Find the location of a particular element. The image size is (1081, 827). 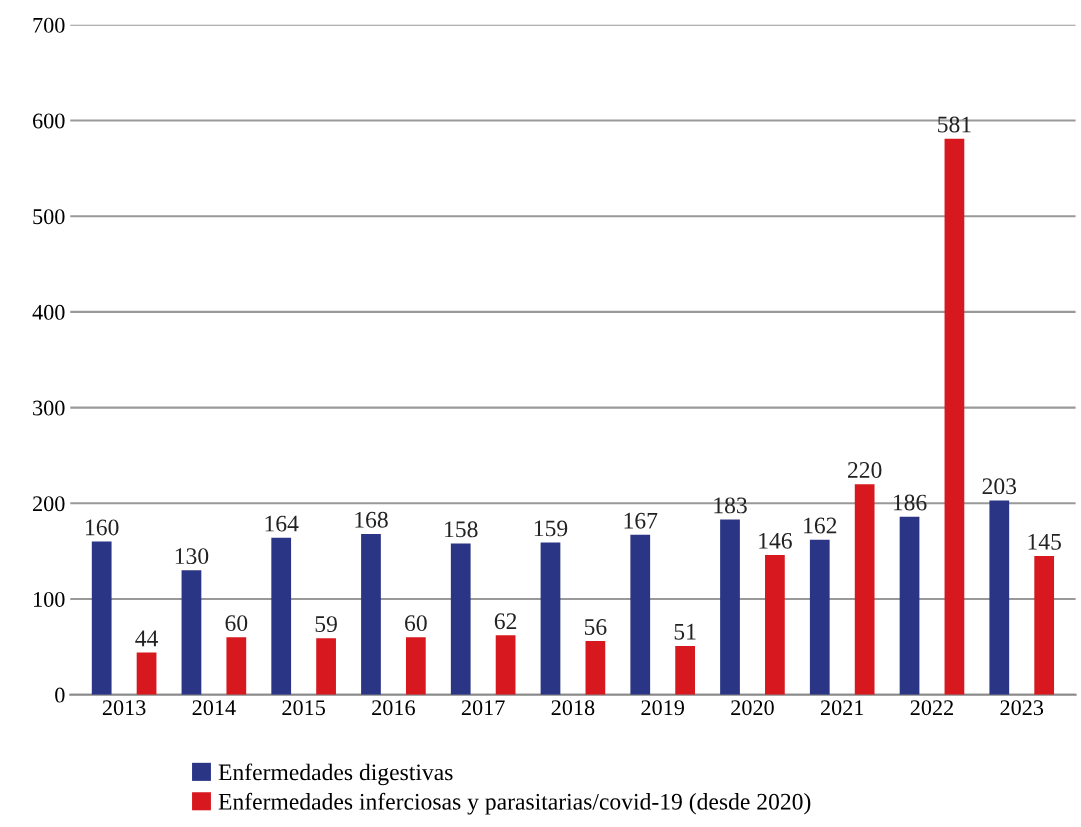

data-label: 162 is located at coordinates (820, 525).